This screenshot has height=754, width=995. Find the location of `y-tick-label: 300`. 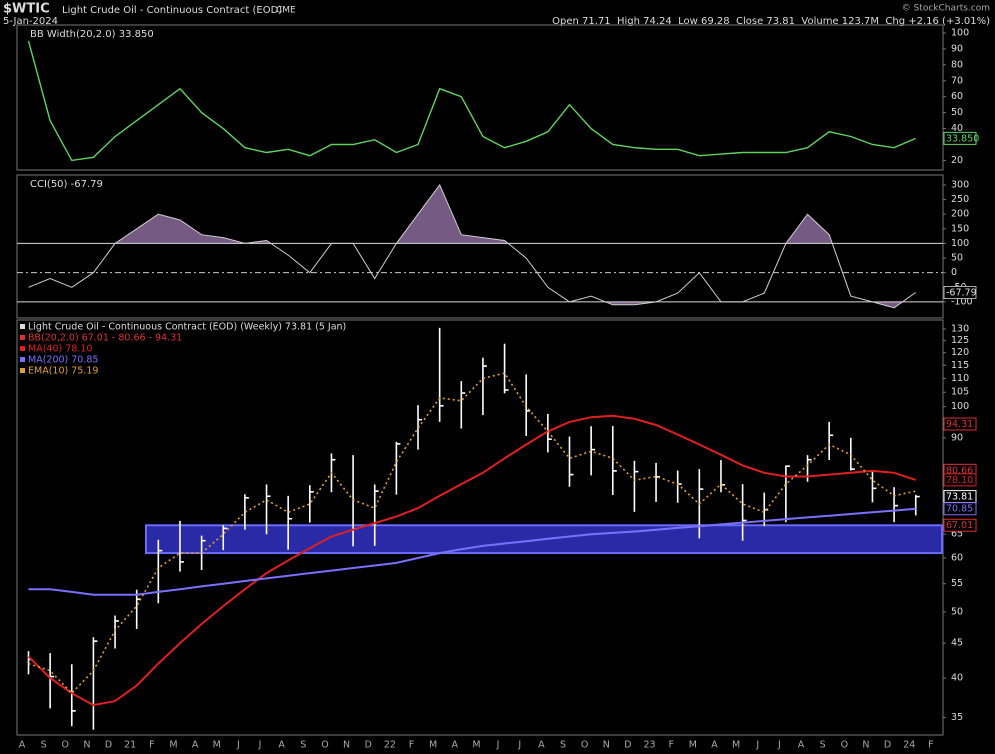

y-tick-label: 300 is located at coordinates (960, 184).